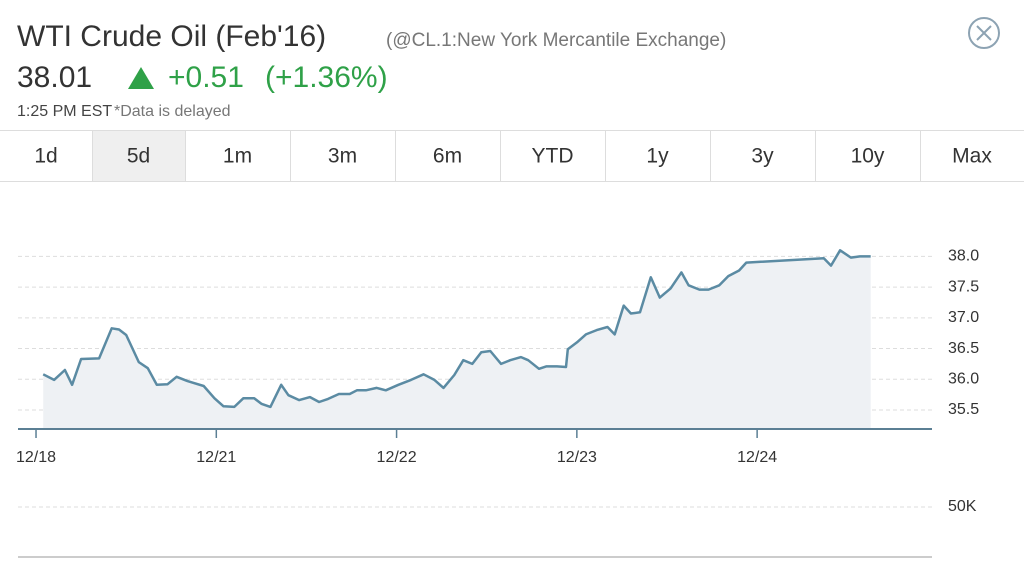 Image resolution: width=1024 pixels, height=575 pixels. I want to click on price: 38.01, so click(54, 77).